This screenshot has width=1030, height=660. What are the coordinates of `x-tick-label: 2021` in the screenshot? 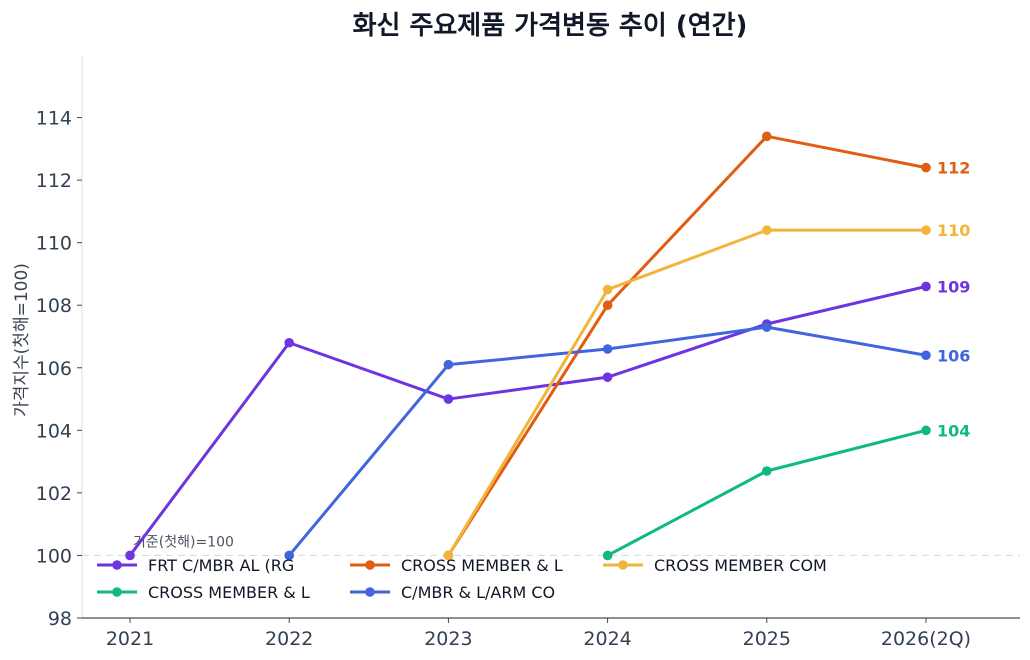 It's located at (130, 639).